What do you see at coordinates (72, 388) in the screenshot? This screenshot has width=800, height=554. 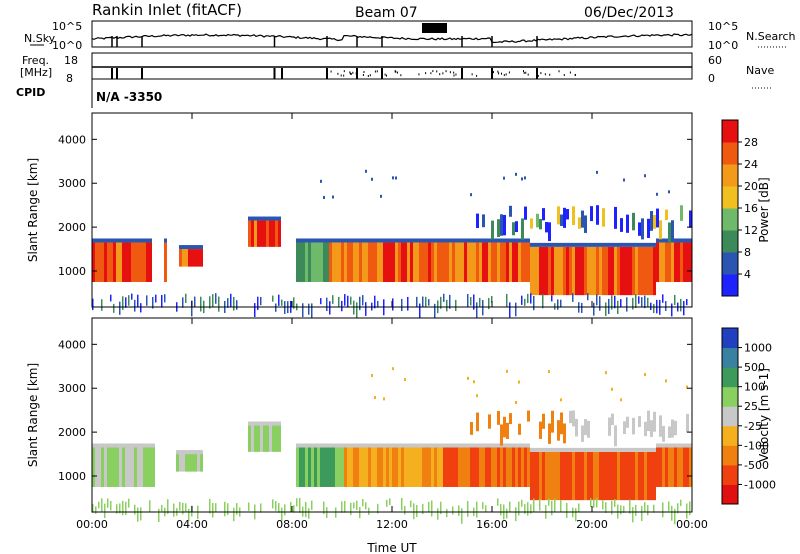 I see `y-tick-label: 3000` at bounding box center [72, 388].